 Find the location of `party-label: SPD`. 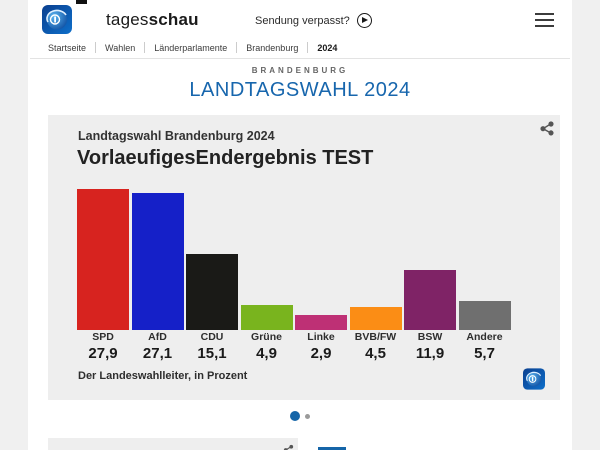

party-label: SPD is located at coordinates (103, 337).